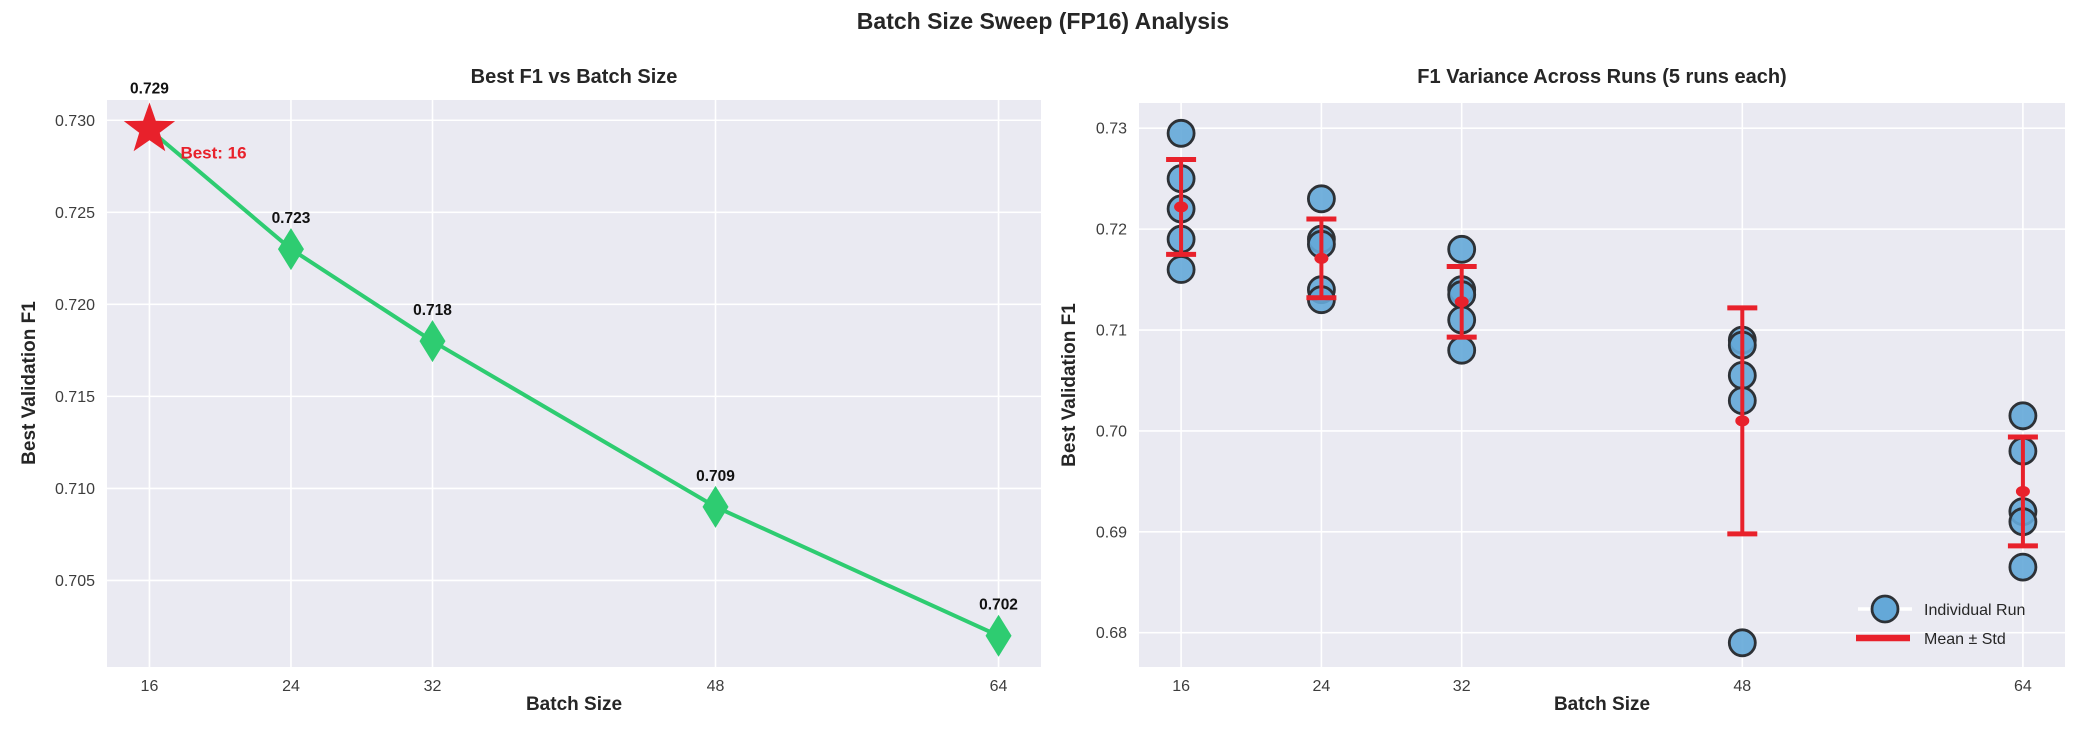  I want to click on y-tick-label: 0.730, so click(75, 121).